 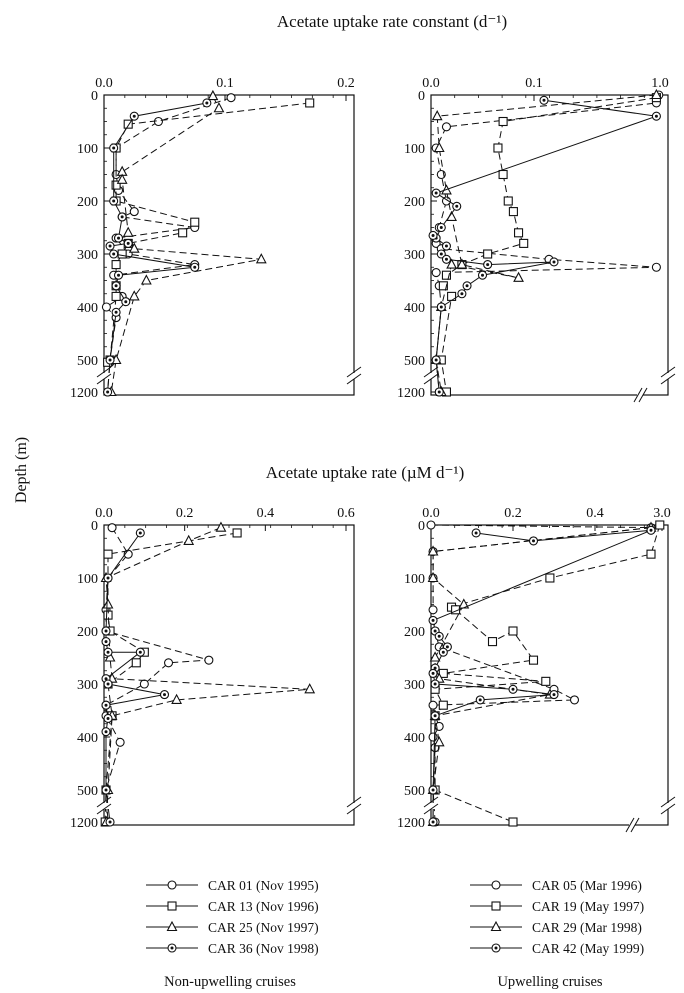 I want to click on x-tick-label: 1.0, so click(x=660, y=83).